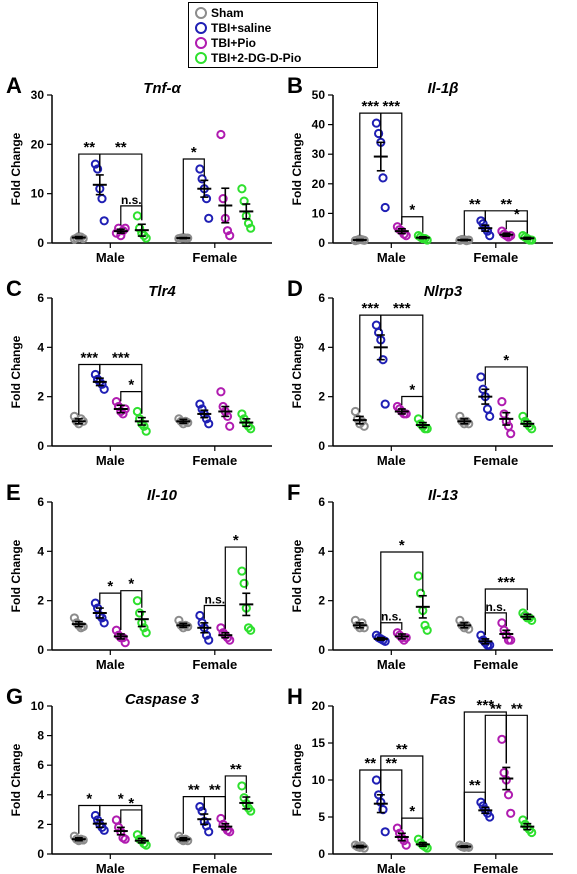 Image resolution: width=577 pixels, height=874 pixels. I want to click on panel-title: Il-10, so click(162, 495).